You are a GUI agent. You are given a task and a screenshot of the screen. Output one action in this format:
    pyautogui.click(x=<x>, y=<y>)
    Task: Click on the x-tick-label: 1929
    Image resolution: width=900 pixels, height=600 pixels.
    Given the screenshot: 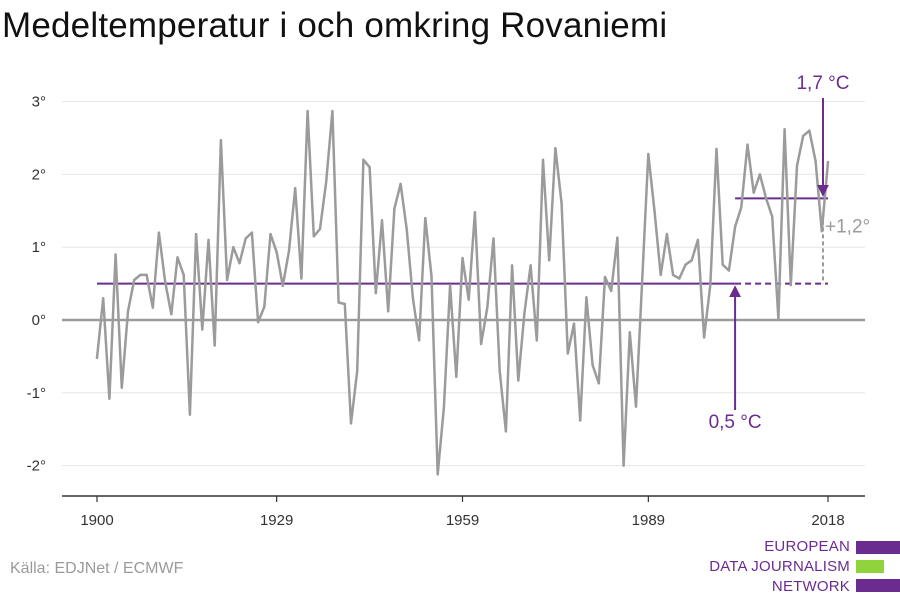 What is the action you would take?
    pyautogui.click(x=276, y=520)
    